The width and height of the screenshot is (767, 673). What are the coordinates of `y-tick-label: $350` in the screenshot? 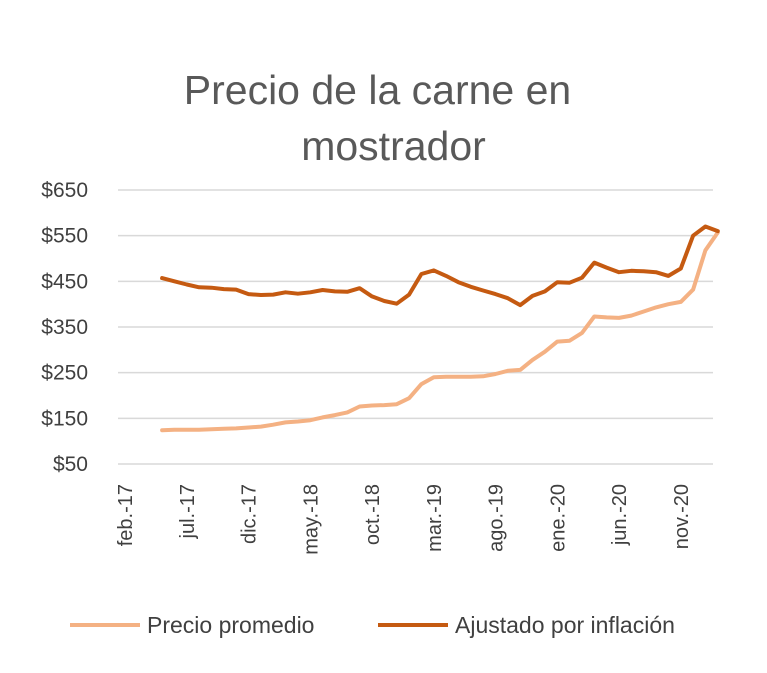 It's located at (64, 327).